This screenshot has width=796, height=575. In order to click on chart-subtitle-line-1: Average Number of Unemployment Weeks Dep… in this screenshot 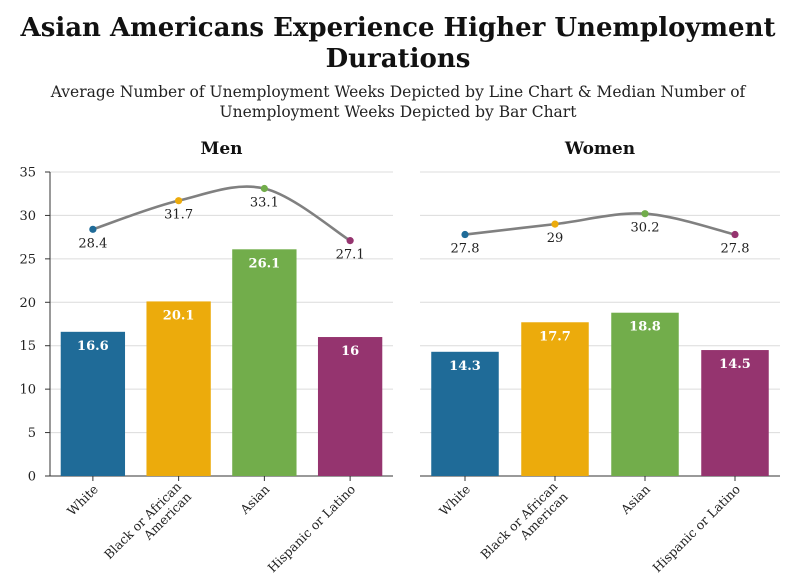, I will do `click(398, 92)`.